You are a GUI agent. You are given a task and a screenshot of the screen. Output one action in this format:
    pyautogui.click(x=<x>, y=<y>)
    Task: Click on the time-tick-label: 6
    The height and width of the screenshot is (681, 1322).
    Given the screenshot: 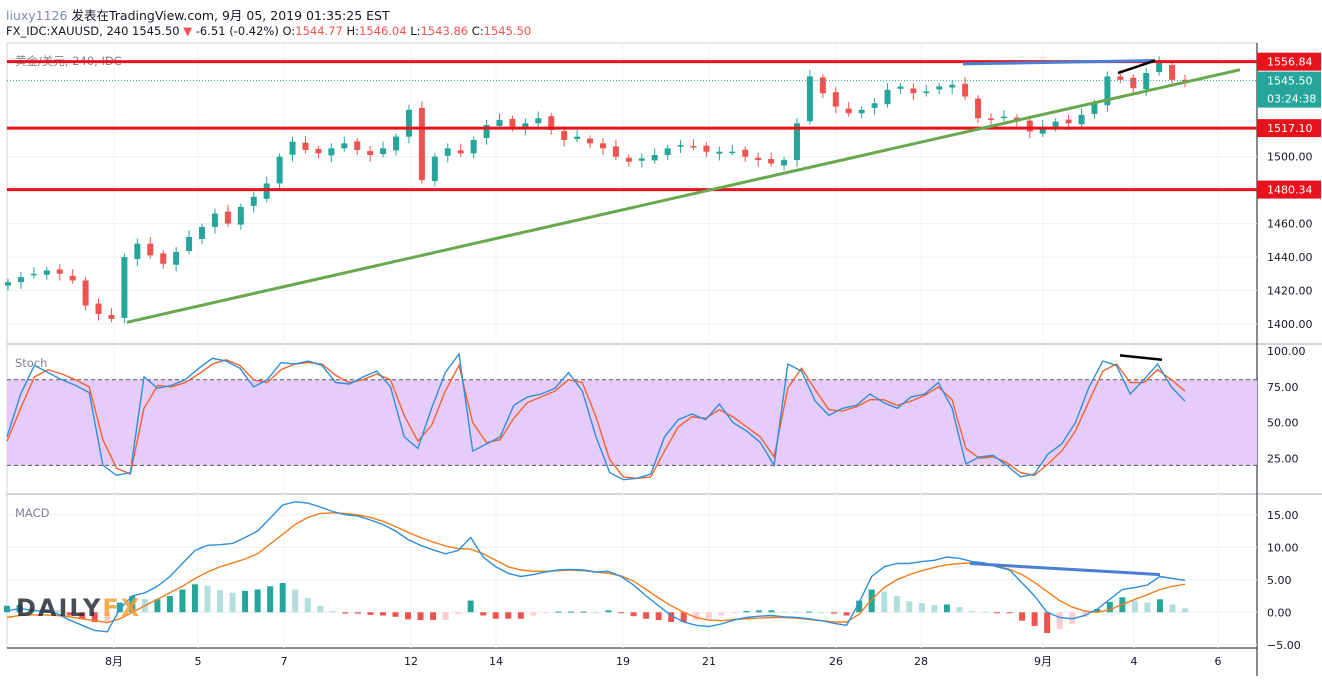 What is the action you would take?
    pyautogui.click(x=1218, y=661)
    